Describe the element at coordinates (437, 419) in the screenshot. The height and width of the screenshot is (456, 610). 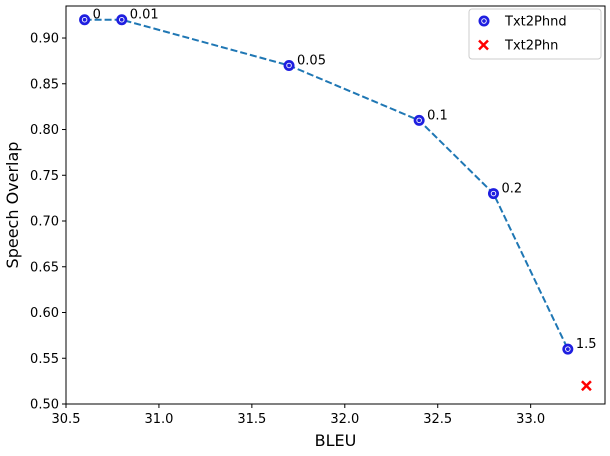
I see `x-tick-label: 32.5` at that location.